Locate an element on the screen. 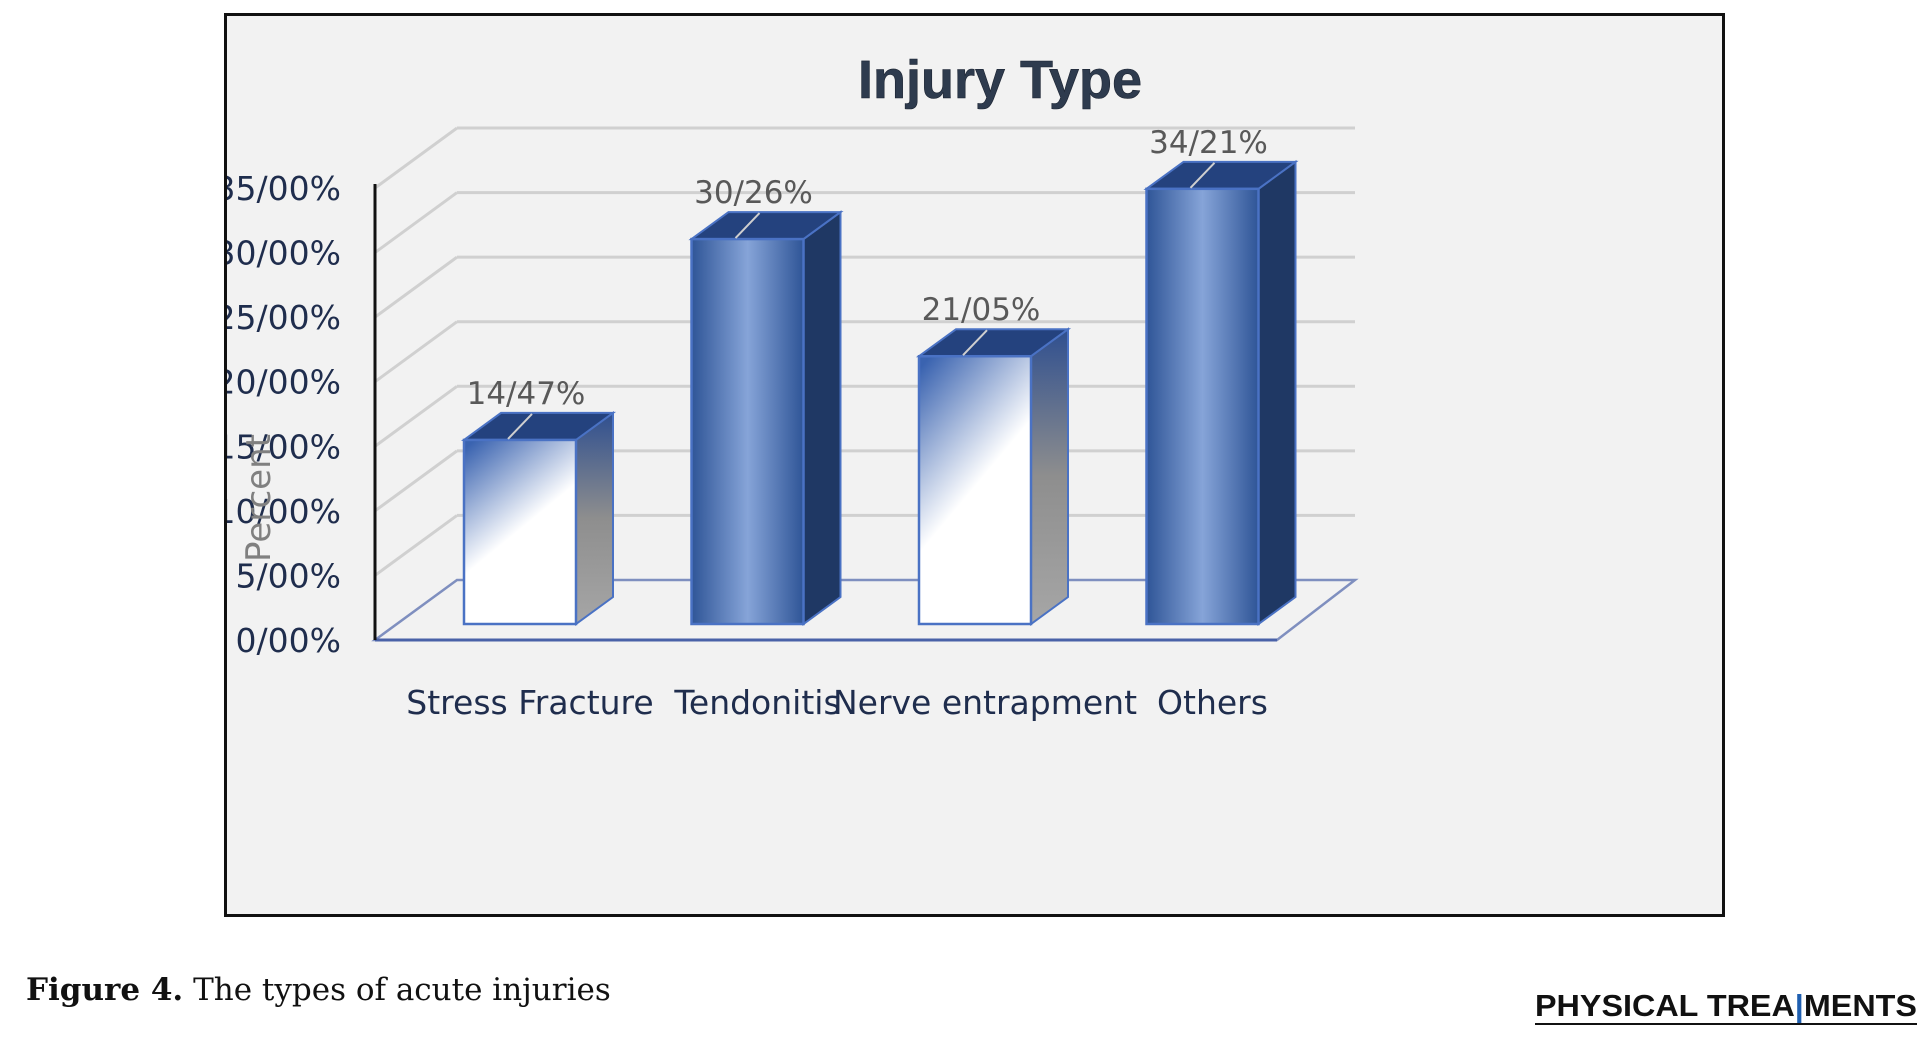  brand-text-part2: MENTS is located at coordinates (1860, 1005).